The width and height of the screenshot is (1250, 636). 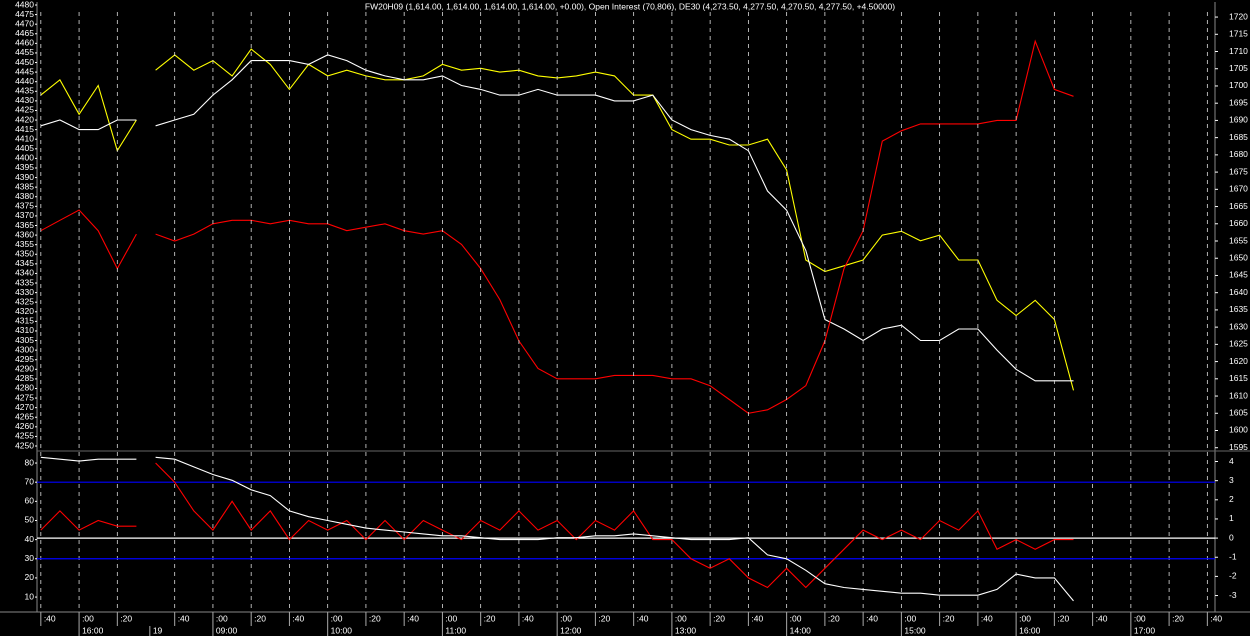 I want to click on y-tick-label: 4380, so click(x=24, y=196).